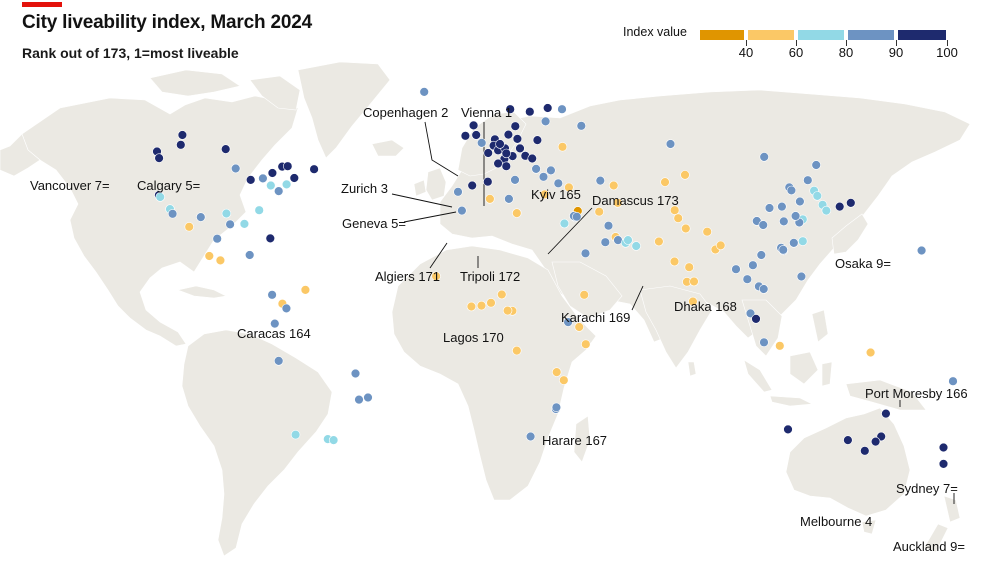  Describe the element at coordinates (595, 317) in the screenshot. I see `label-karachi: Karachi 169` at that location.